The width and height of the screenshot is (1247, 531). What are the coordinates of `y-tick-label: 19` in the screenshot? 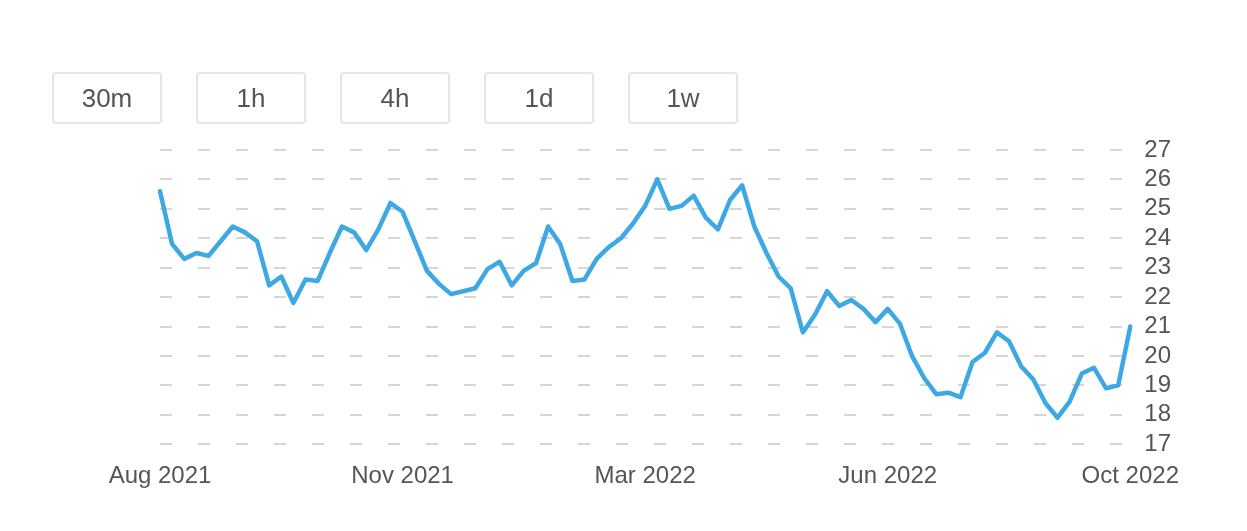 It's located at (1158, 383).